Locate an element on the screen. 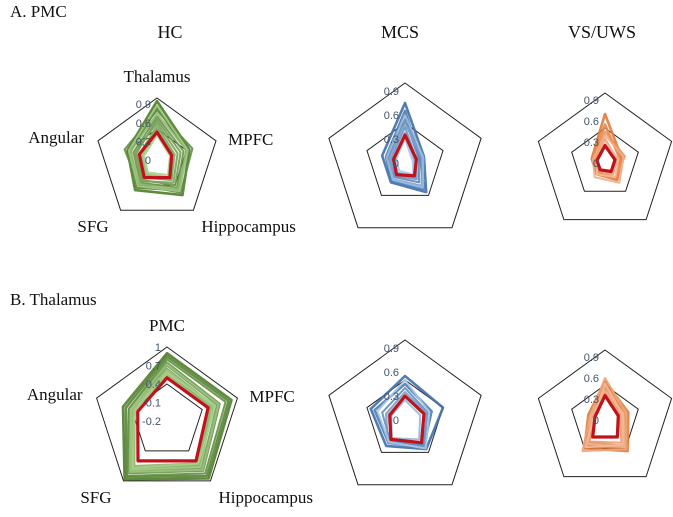  axis-label-thalamus: Thalamus is located at coordinates (156, 76).